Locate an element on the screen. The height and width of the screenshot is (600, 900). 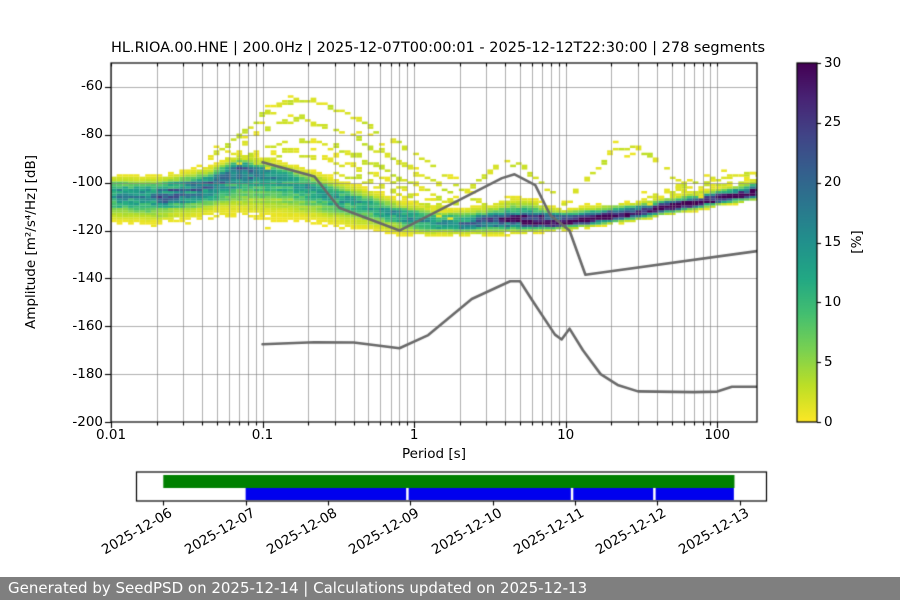
x-tick-label: 10 is located at coordinates (566, 435).